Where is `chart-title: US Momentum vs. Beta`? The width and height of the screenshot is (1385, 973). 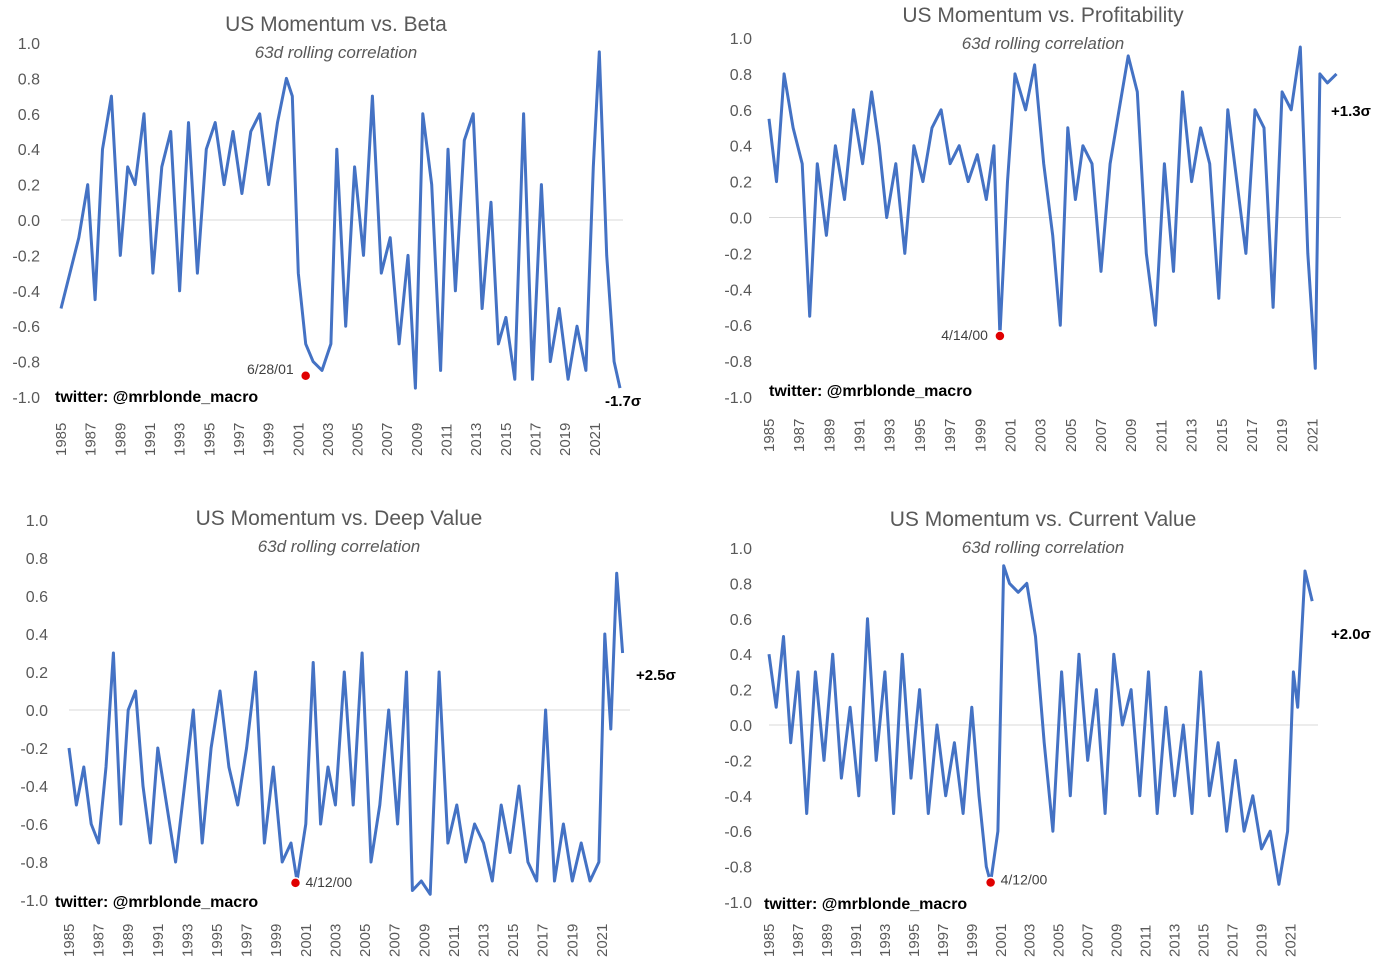
chart-title: US Momentum vs. Beta is located at coordinates (336, 24).